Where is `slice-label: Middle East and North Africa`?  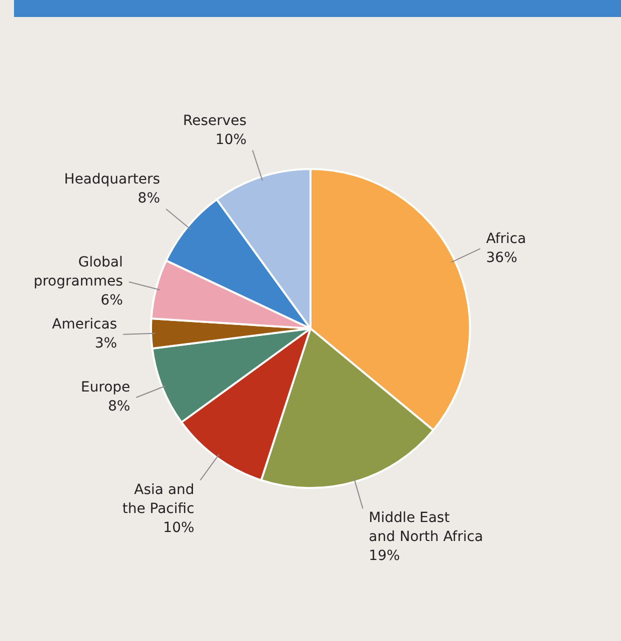
slice-label: Middle East and North Africa is located at coordinates (426, 528).